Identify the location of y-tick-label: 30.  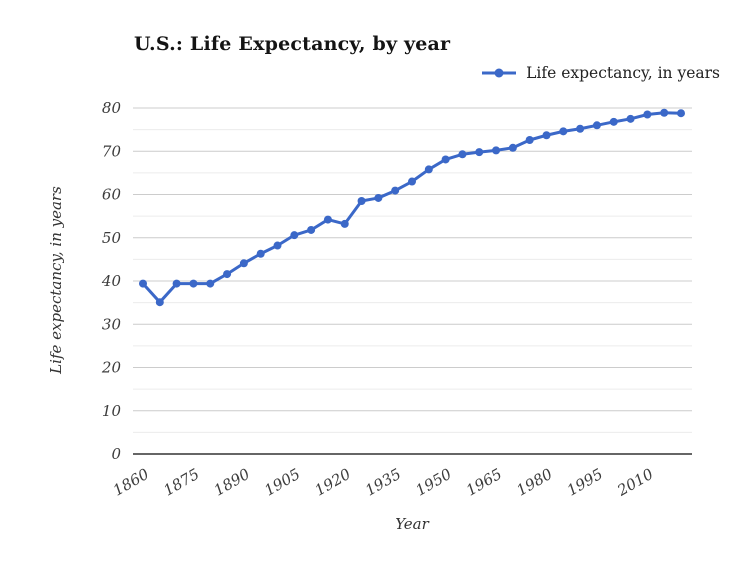
(112, 324).